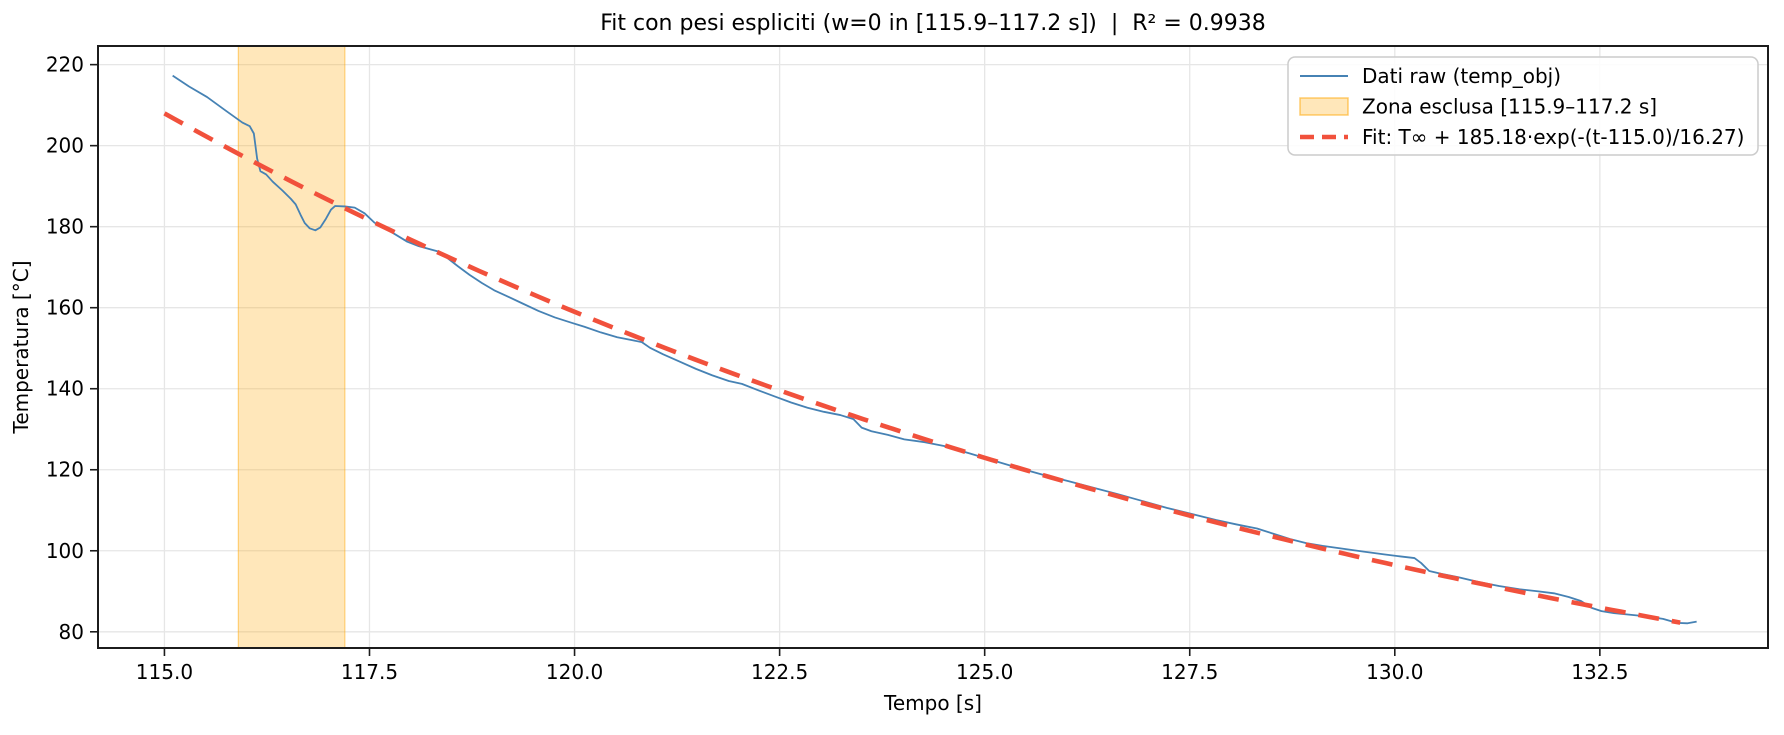 The image size is (1784, 735). Describe the element at coordinates (1394, 672) in the screenshot. I see `x-tick-label: 130.0` at that location.